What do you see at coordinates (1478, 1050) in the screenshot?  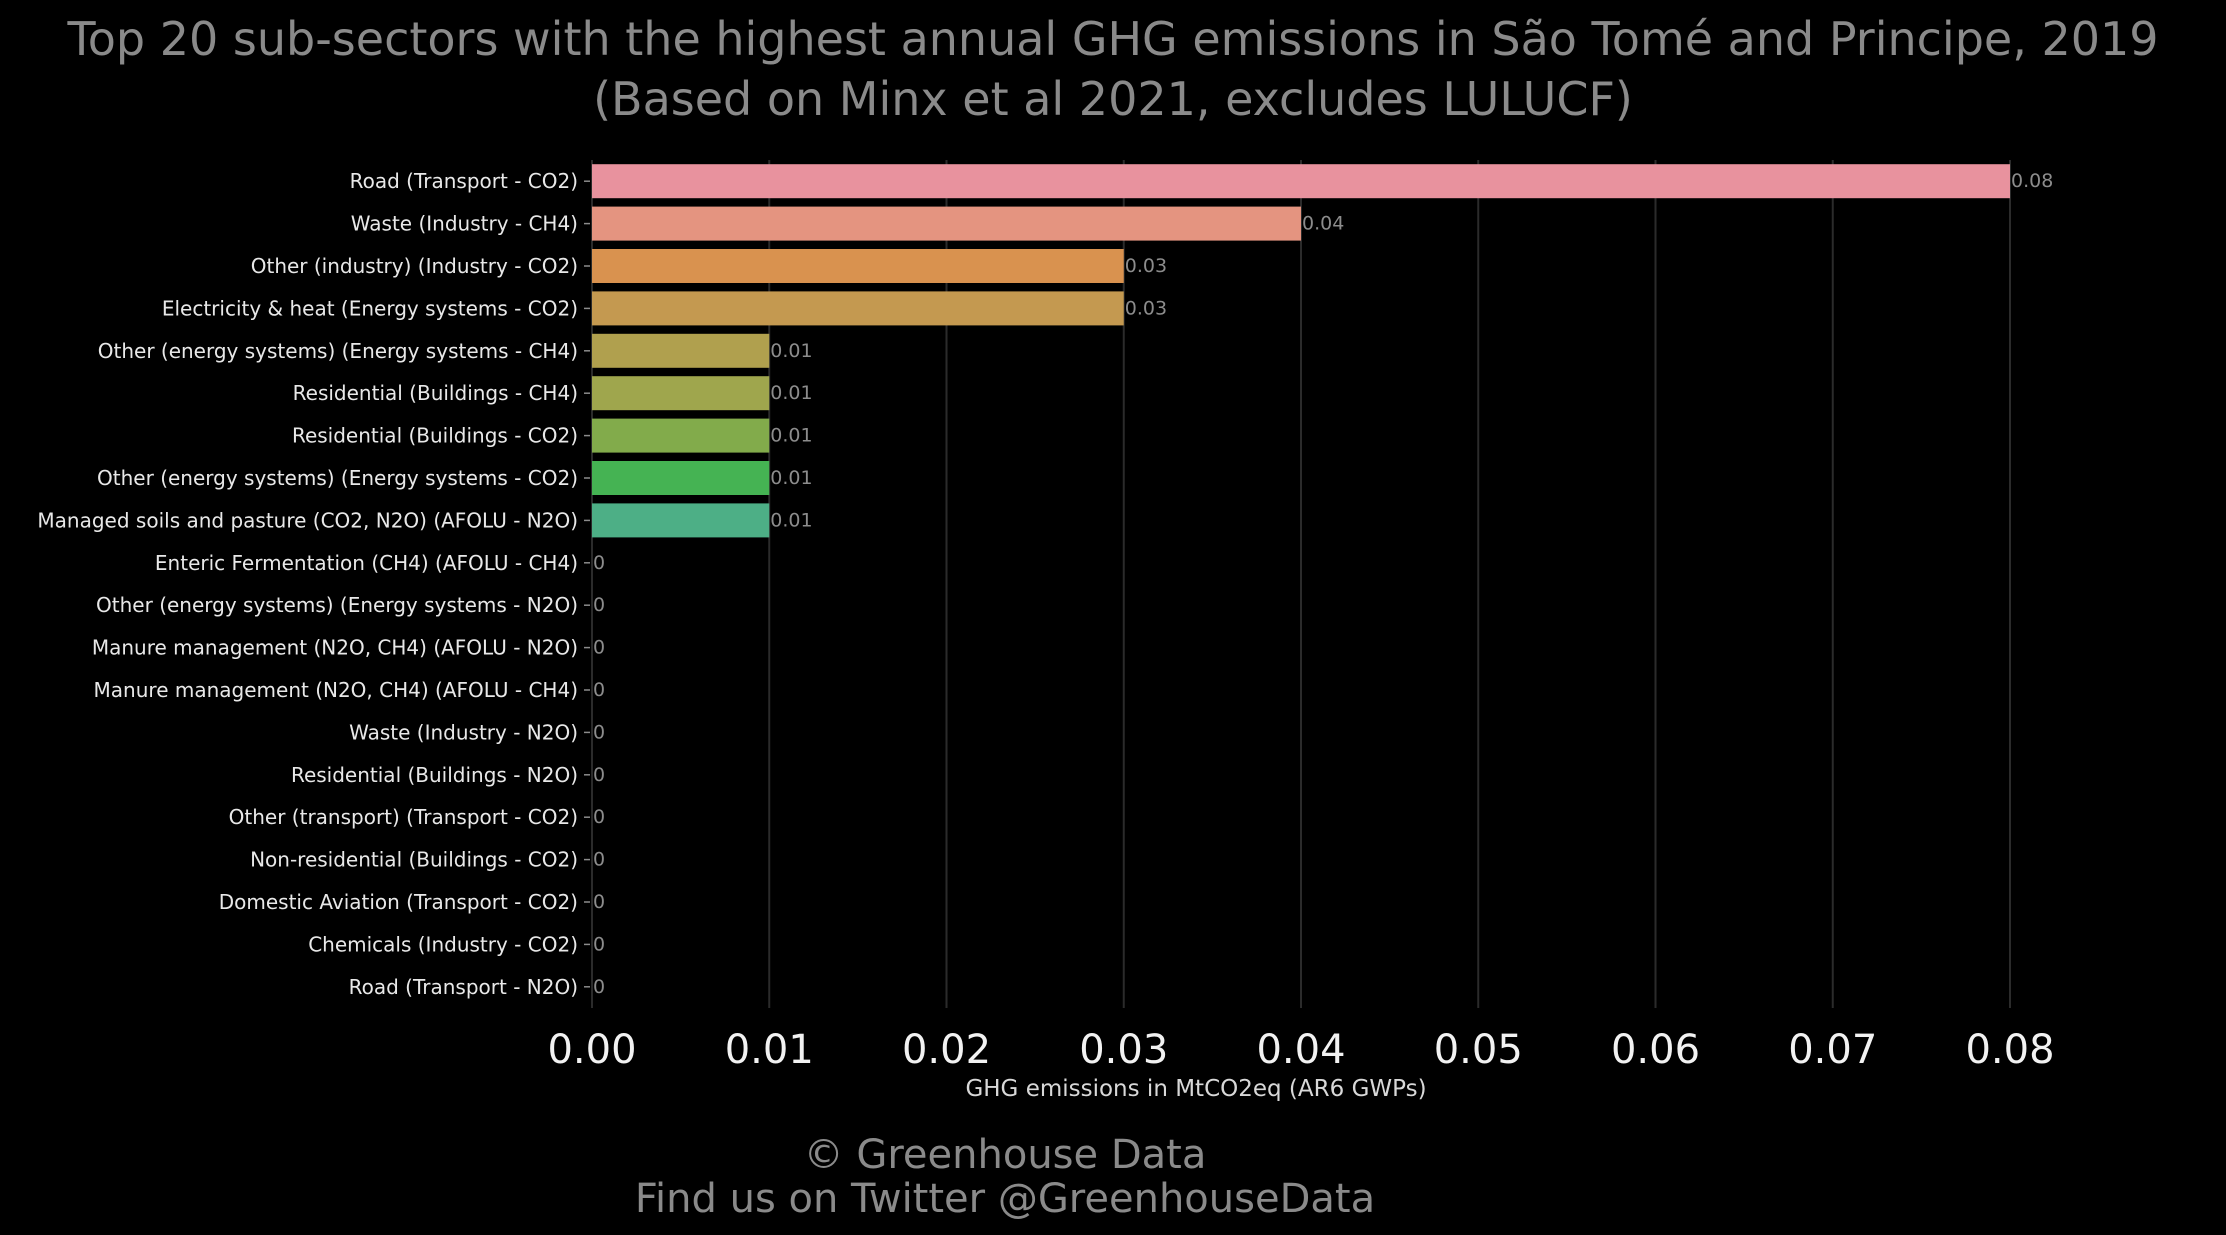 I see `x-tick-label: 0.05` at bounding box center [1478, 1050].